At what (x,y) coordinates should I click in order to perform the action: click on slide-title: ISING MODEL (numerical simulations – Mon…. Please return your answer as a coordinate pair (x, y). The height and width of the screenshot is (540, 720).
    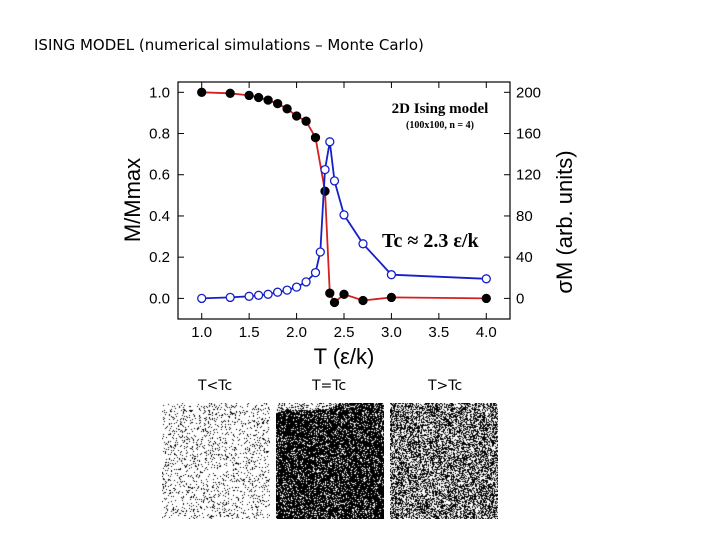
    Looking at the image, I should click on (229, 45).